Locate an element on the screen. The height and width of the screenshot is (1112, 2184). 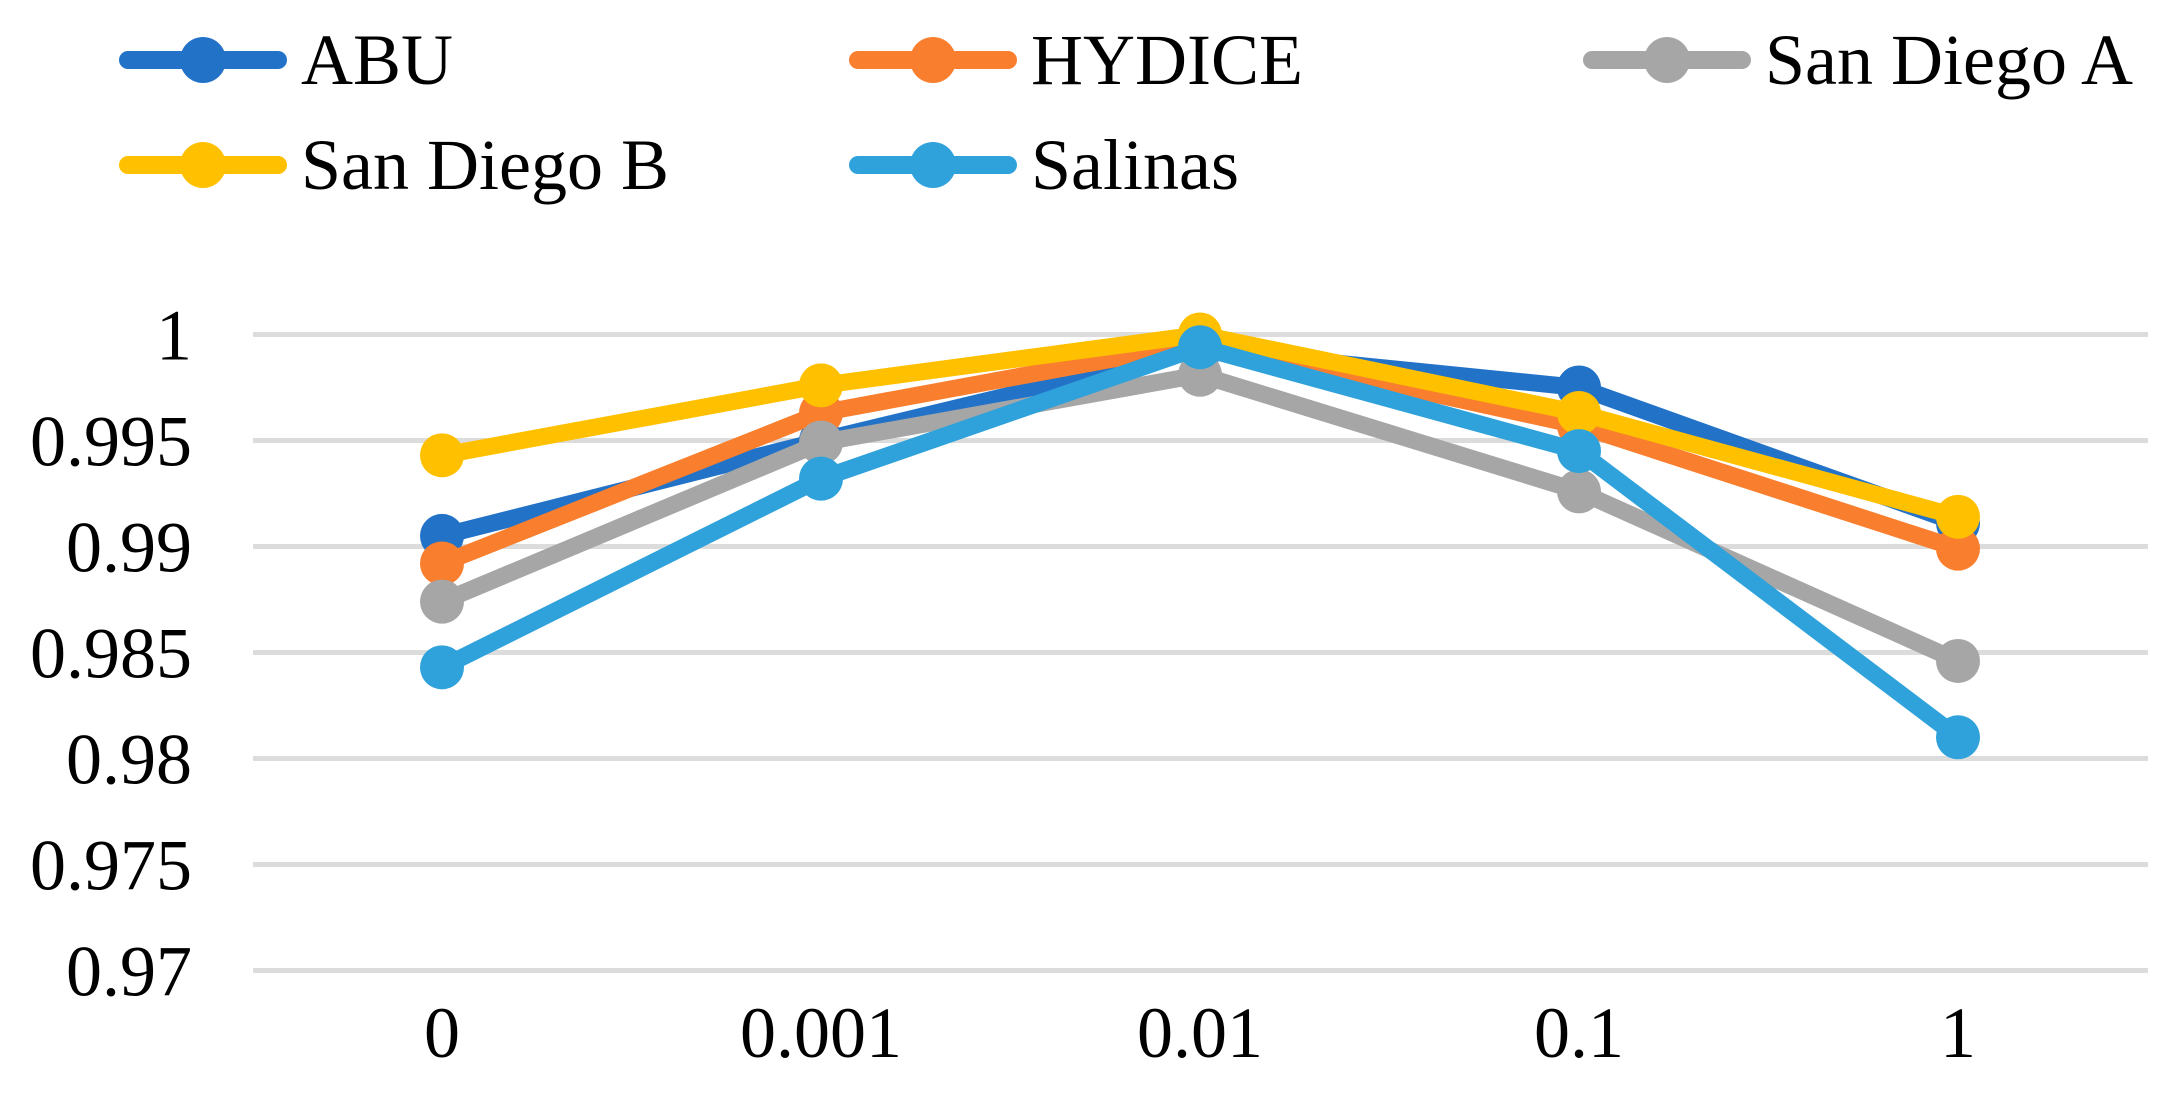
x-tick-label: 0.1 is located at coordinates (1579, 1033).